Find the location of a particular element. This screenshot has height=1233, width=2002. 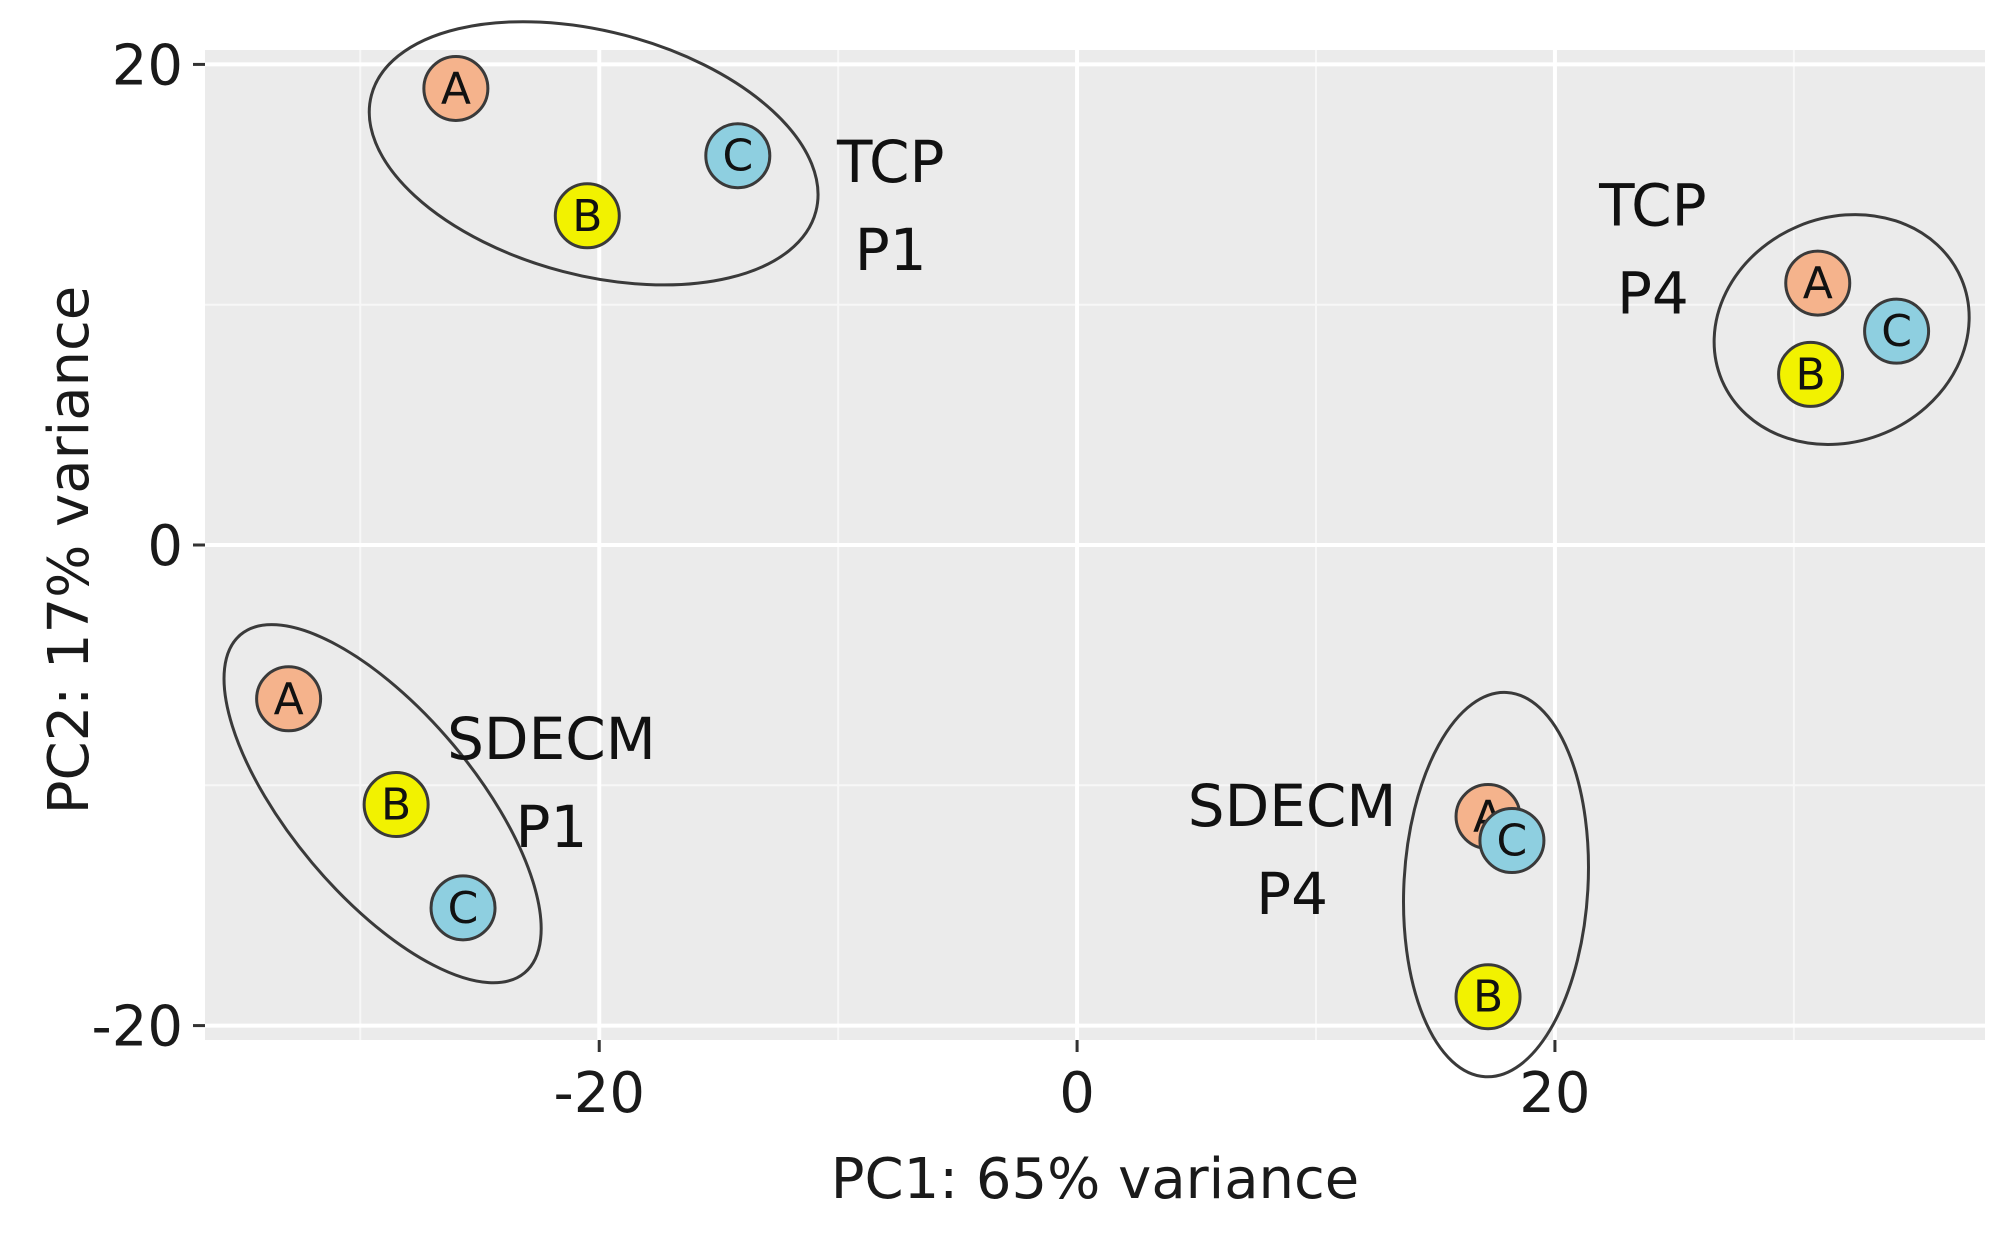

y-tick-label: -20 is located at coordinates (137, 1027).